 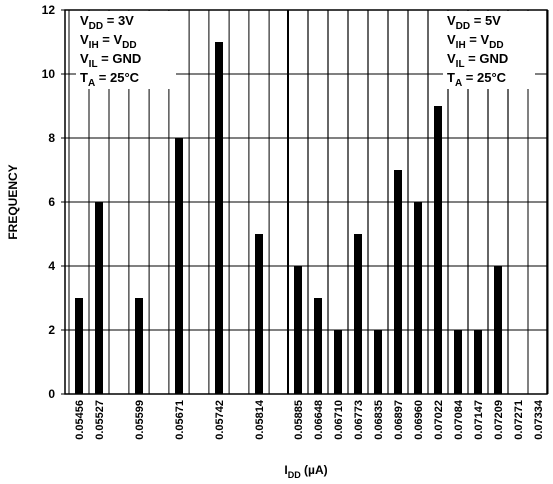 What do you see at coordinates (100, 420) in the screenshot?
I see `x-tick-label: 0.05527` at bounding box center [100, 420].